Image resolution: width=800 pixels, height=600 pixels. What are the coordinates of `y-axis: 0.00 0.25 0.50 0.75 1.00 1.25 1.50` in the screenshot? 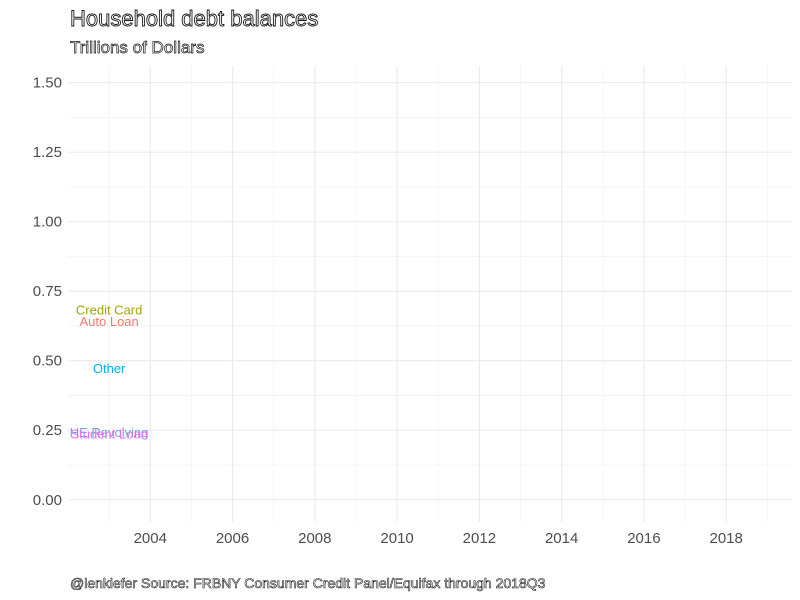 It's located at (47, 292).